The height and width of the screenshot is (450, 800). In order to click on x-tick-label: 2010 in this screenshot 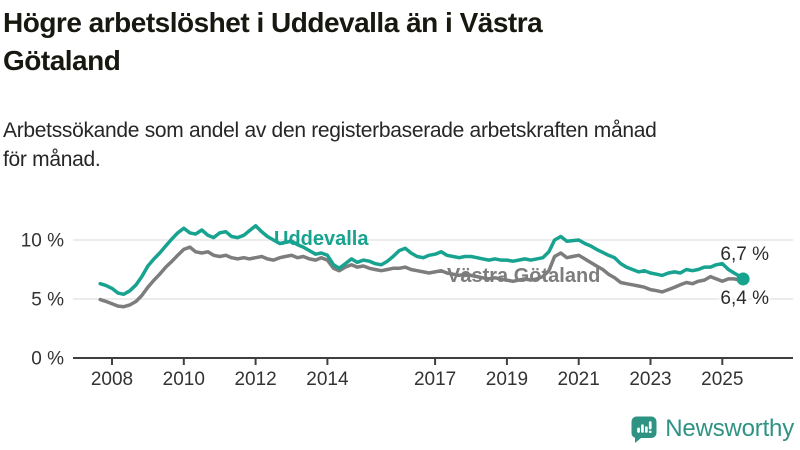, I will do `click(184, 379)`.